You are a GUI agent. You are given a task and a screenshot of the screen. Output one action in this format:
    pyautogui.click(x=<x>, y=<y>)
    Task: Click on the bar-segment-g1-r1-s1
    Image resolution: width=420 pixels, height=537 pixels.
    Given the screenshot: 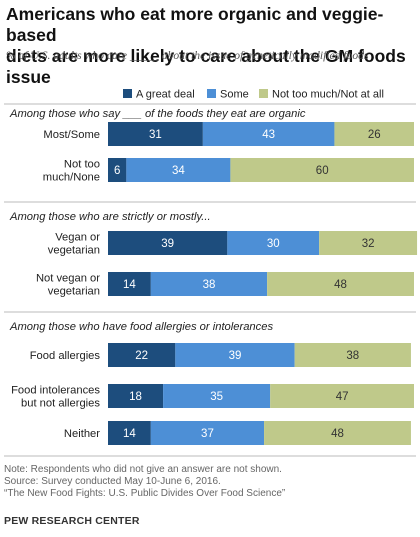 What is the action you would take?
    pyautogui.click(x=155, y=134)
    